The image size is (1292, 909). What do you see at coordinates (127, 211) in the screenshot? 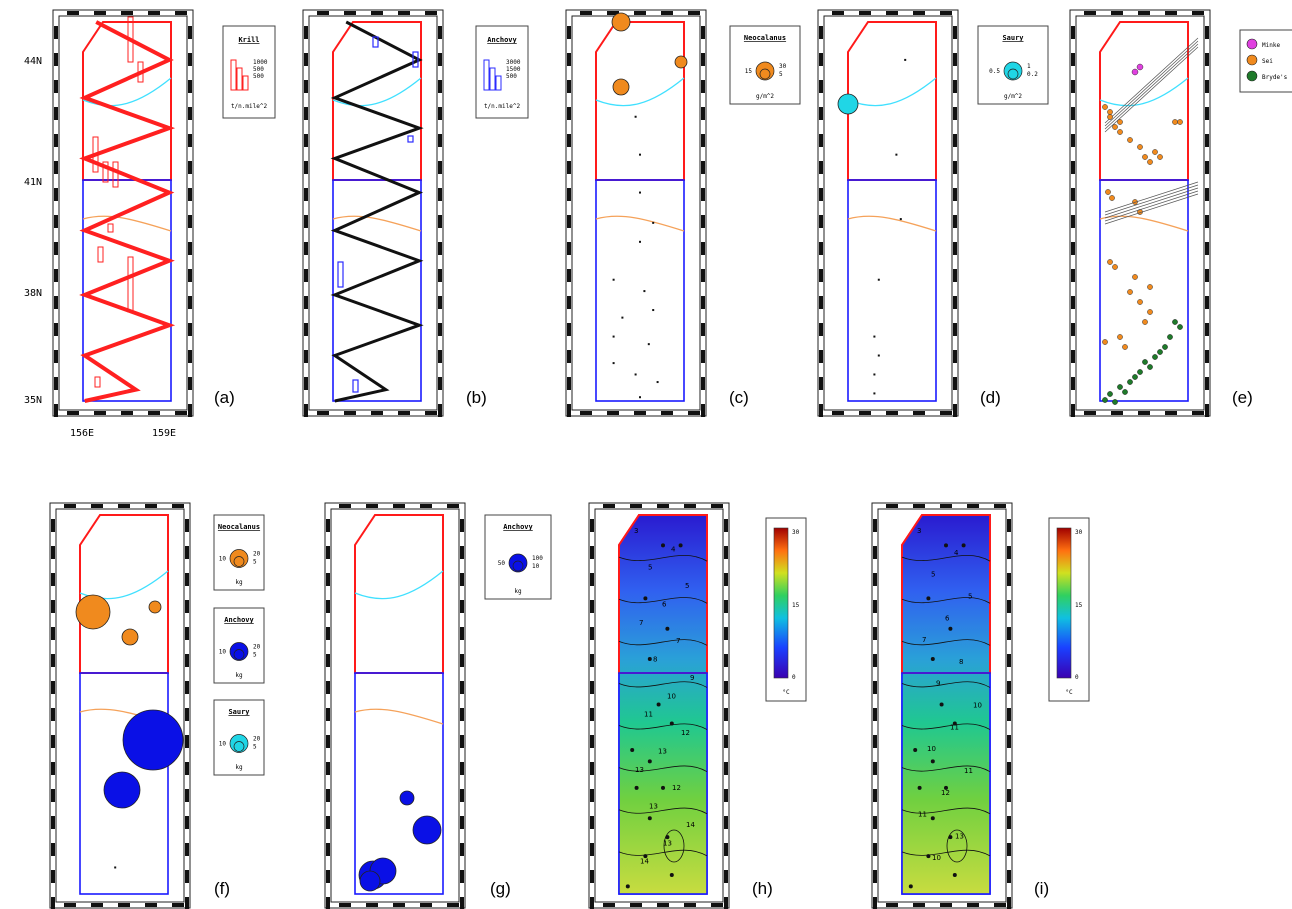
I see `krill-survey-track` at bounding box center [127, 211].